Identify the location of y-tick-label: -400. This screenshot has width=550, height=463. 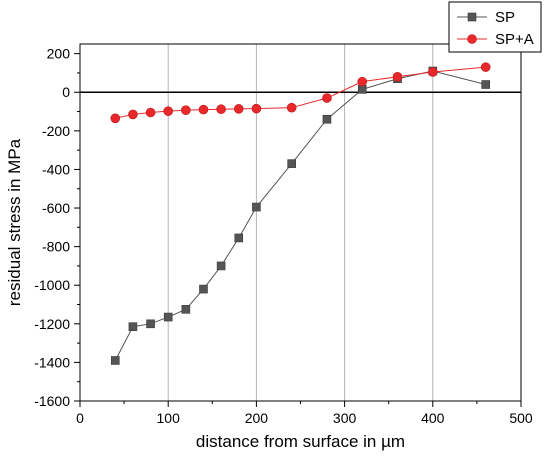
(56, 169).